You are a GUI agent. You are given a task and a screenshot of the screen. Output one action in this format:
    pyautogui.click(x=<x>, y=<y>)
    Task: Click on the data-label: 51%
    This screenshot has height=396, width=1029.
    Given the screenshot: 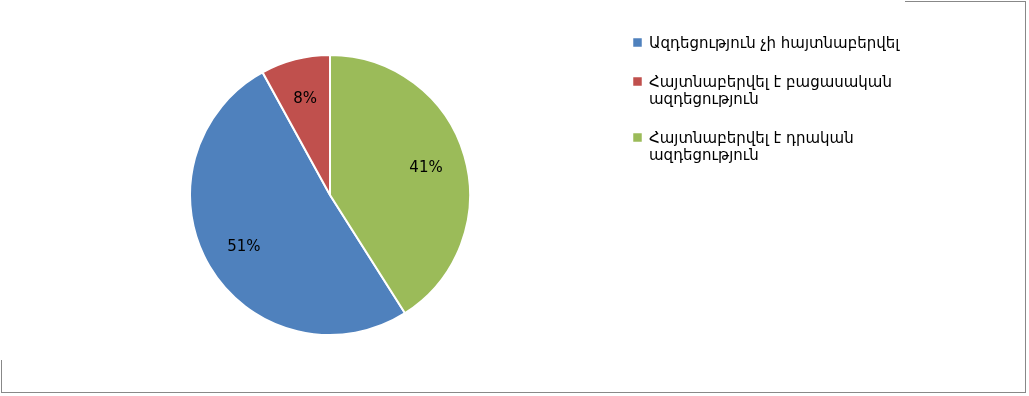 What is the action you would take?
    pyautogui.click(x=244, y=245)
    